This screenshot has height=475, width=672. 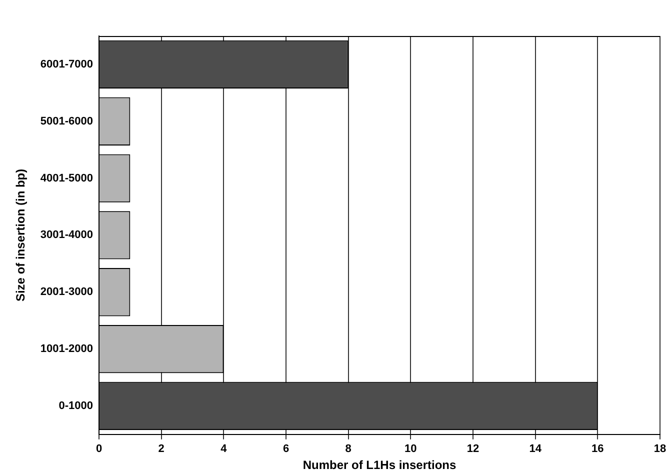 I want to click on y-axis-title: Size of insertion (in bp), so click(x=21, y=235).